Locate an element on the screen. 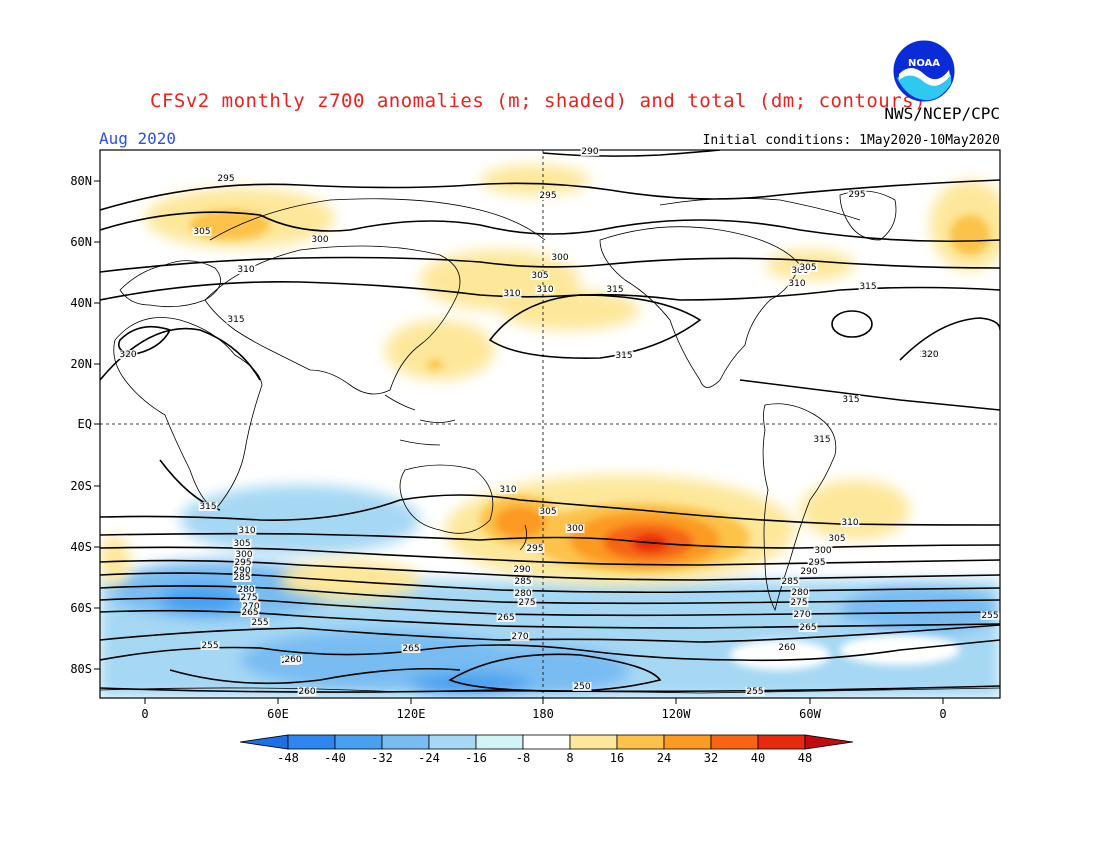 The height and width of the screenshot is (850, 1100). agency-label: NWS/NCEP/CPC is located at coordinates (942, 113).